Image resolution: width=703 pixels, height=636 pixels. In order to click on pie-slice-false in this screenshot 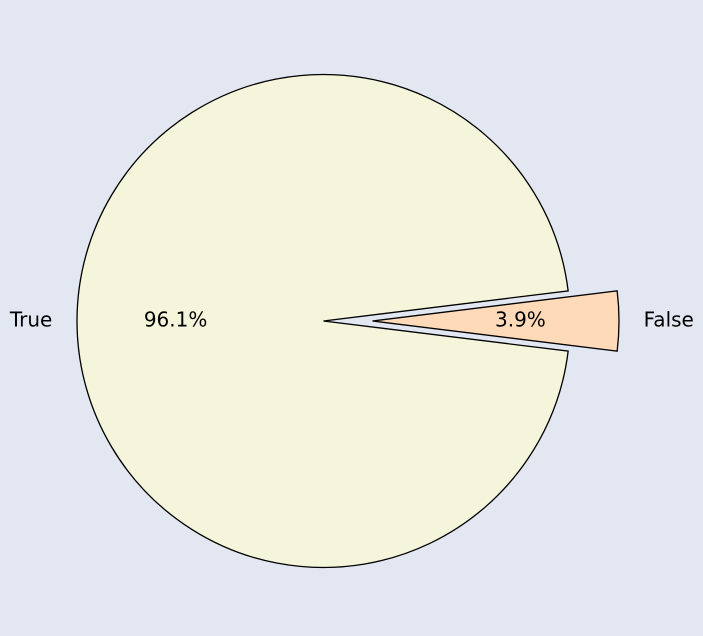, I will do `click(496, 321)`.